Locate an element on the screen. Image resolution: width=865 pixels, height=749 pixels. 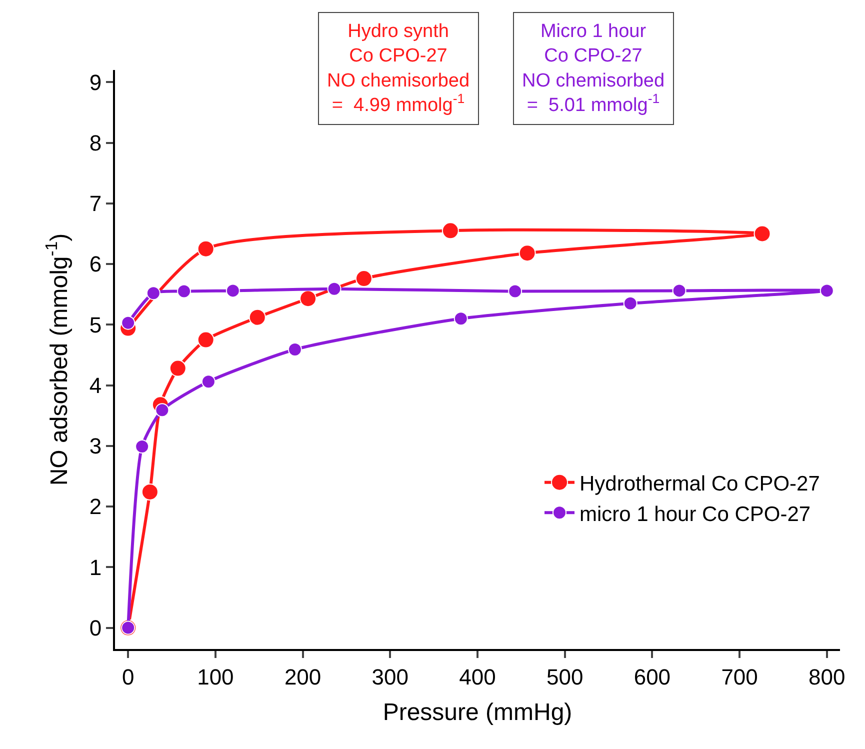
x-tick-label: 800 is located at coordinates (827, 677).